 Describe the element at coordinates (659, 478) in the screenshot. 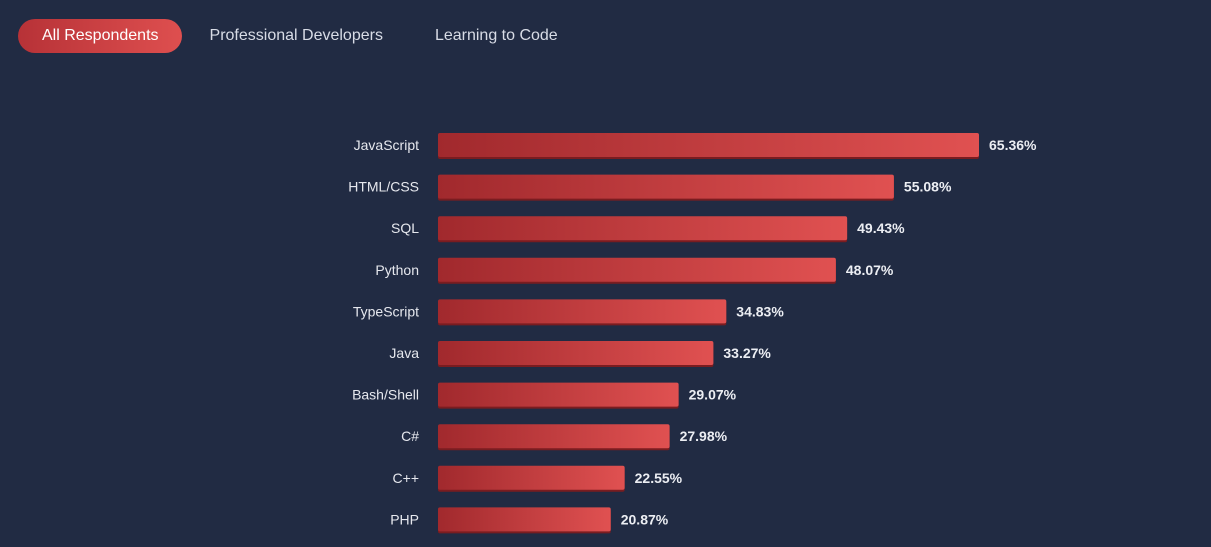

I see `value-label: 22.55%` at that location.